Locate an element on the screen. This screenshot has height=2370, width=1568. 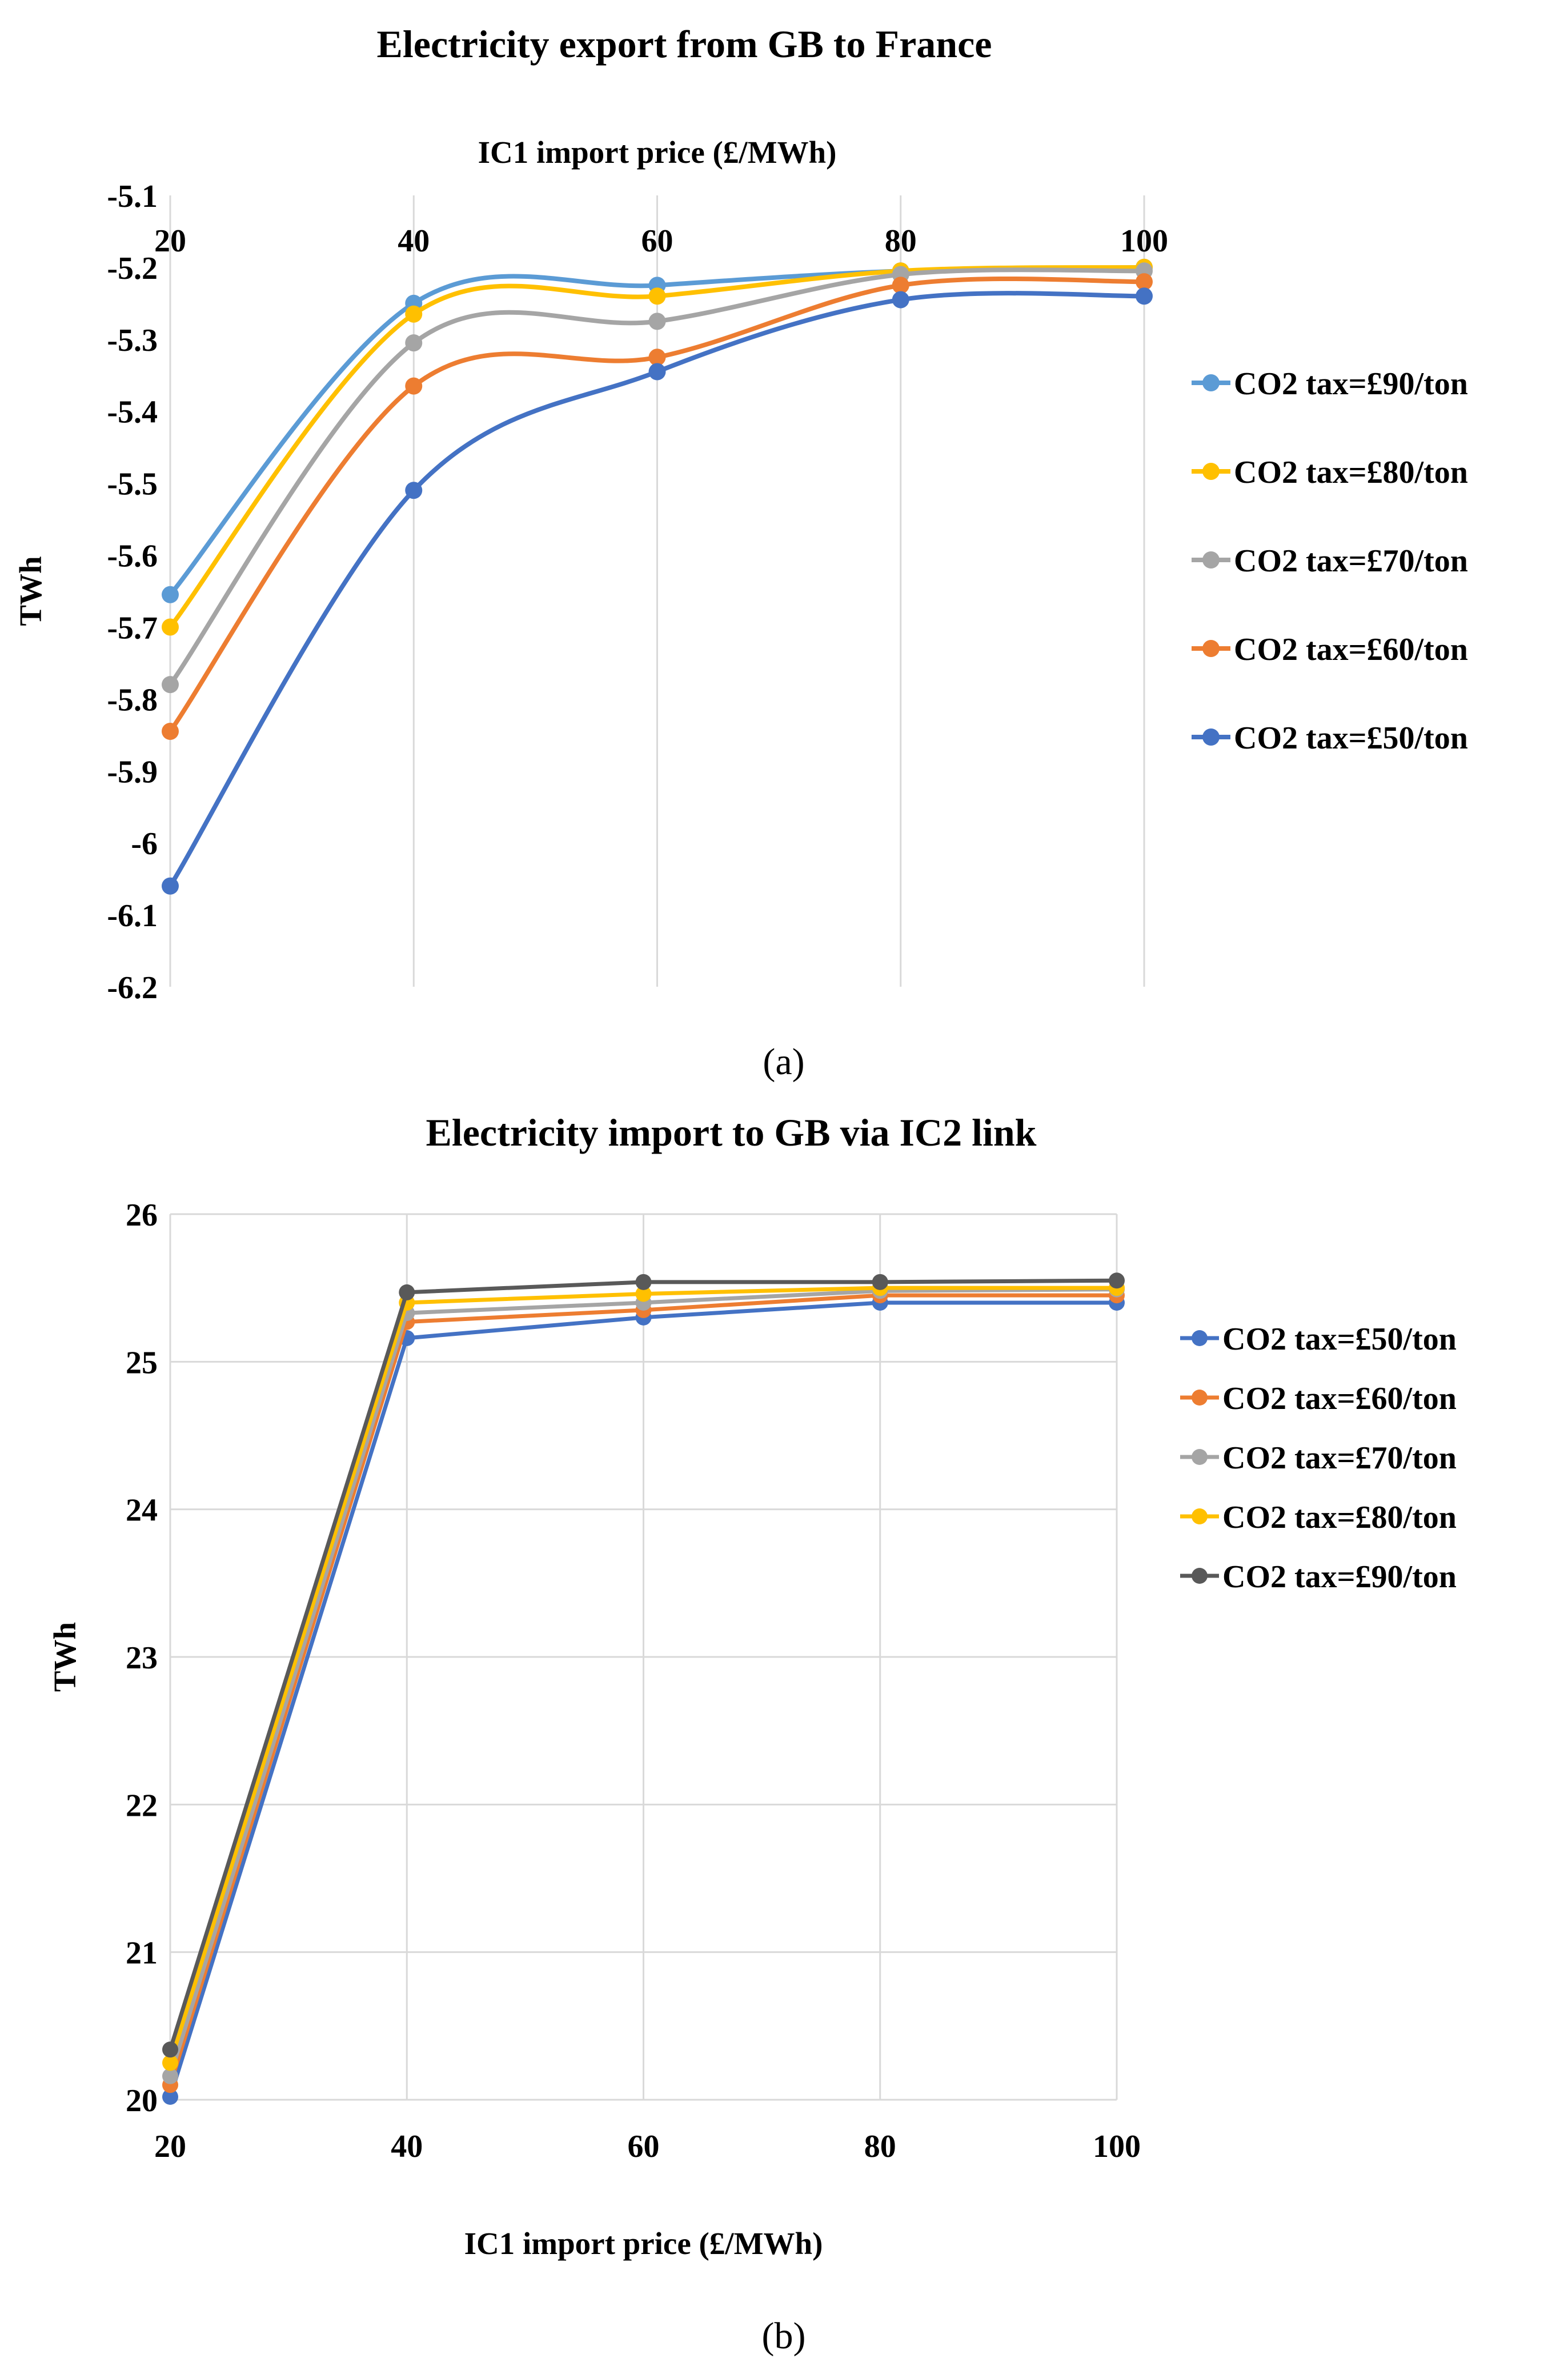
y-tick-label: -5.8 is located at coordinates (132, 700).